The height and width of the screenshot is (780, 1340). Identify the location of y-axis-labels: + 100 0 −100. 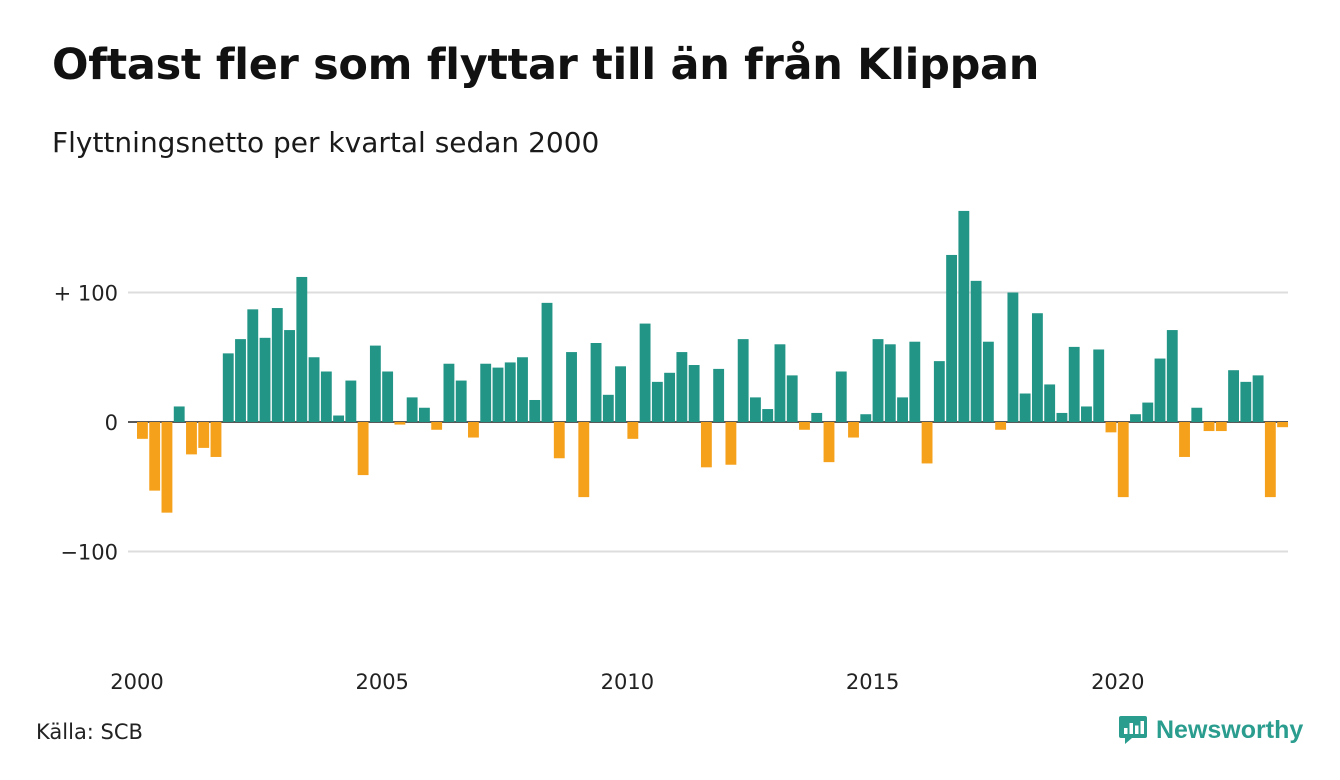
(86, 423).